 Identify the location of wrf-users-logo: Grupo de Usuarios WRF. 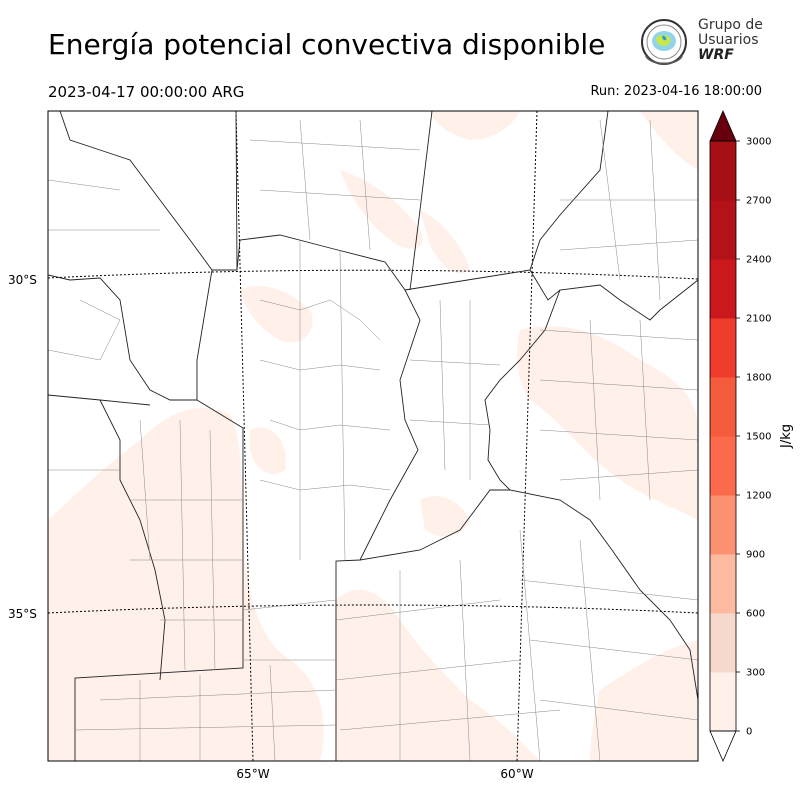
(701, 44).